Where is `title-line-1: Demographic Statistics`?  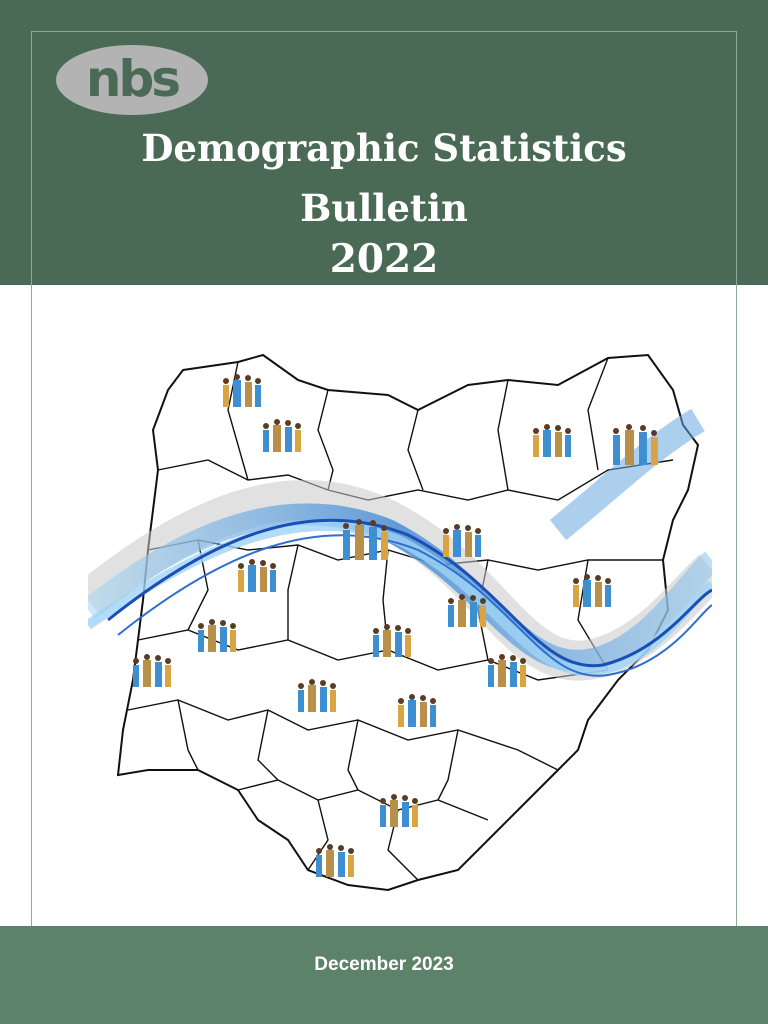 title-line-1: Demographic Statistics is located at coordinates (384, 148).